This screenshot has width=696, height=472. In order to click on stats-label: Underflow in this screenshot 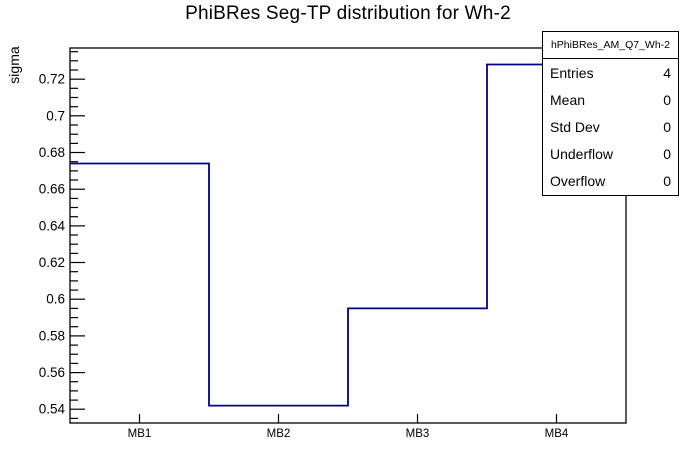, I will do `click(582, 154)`.